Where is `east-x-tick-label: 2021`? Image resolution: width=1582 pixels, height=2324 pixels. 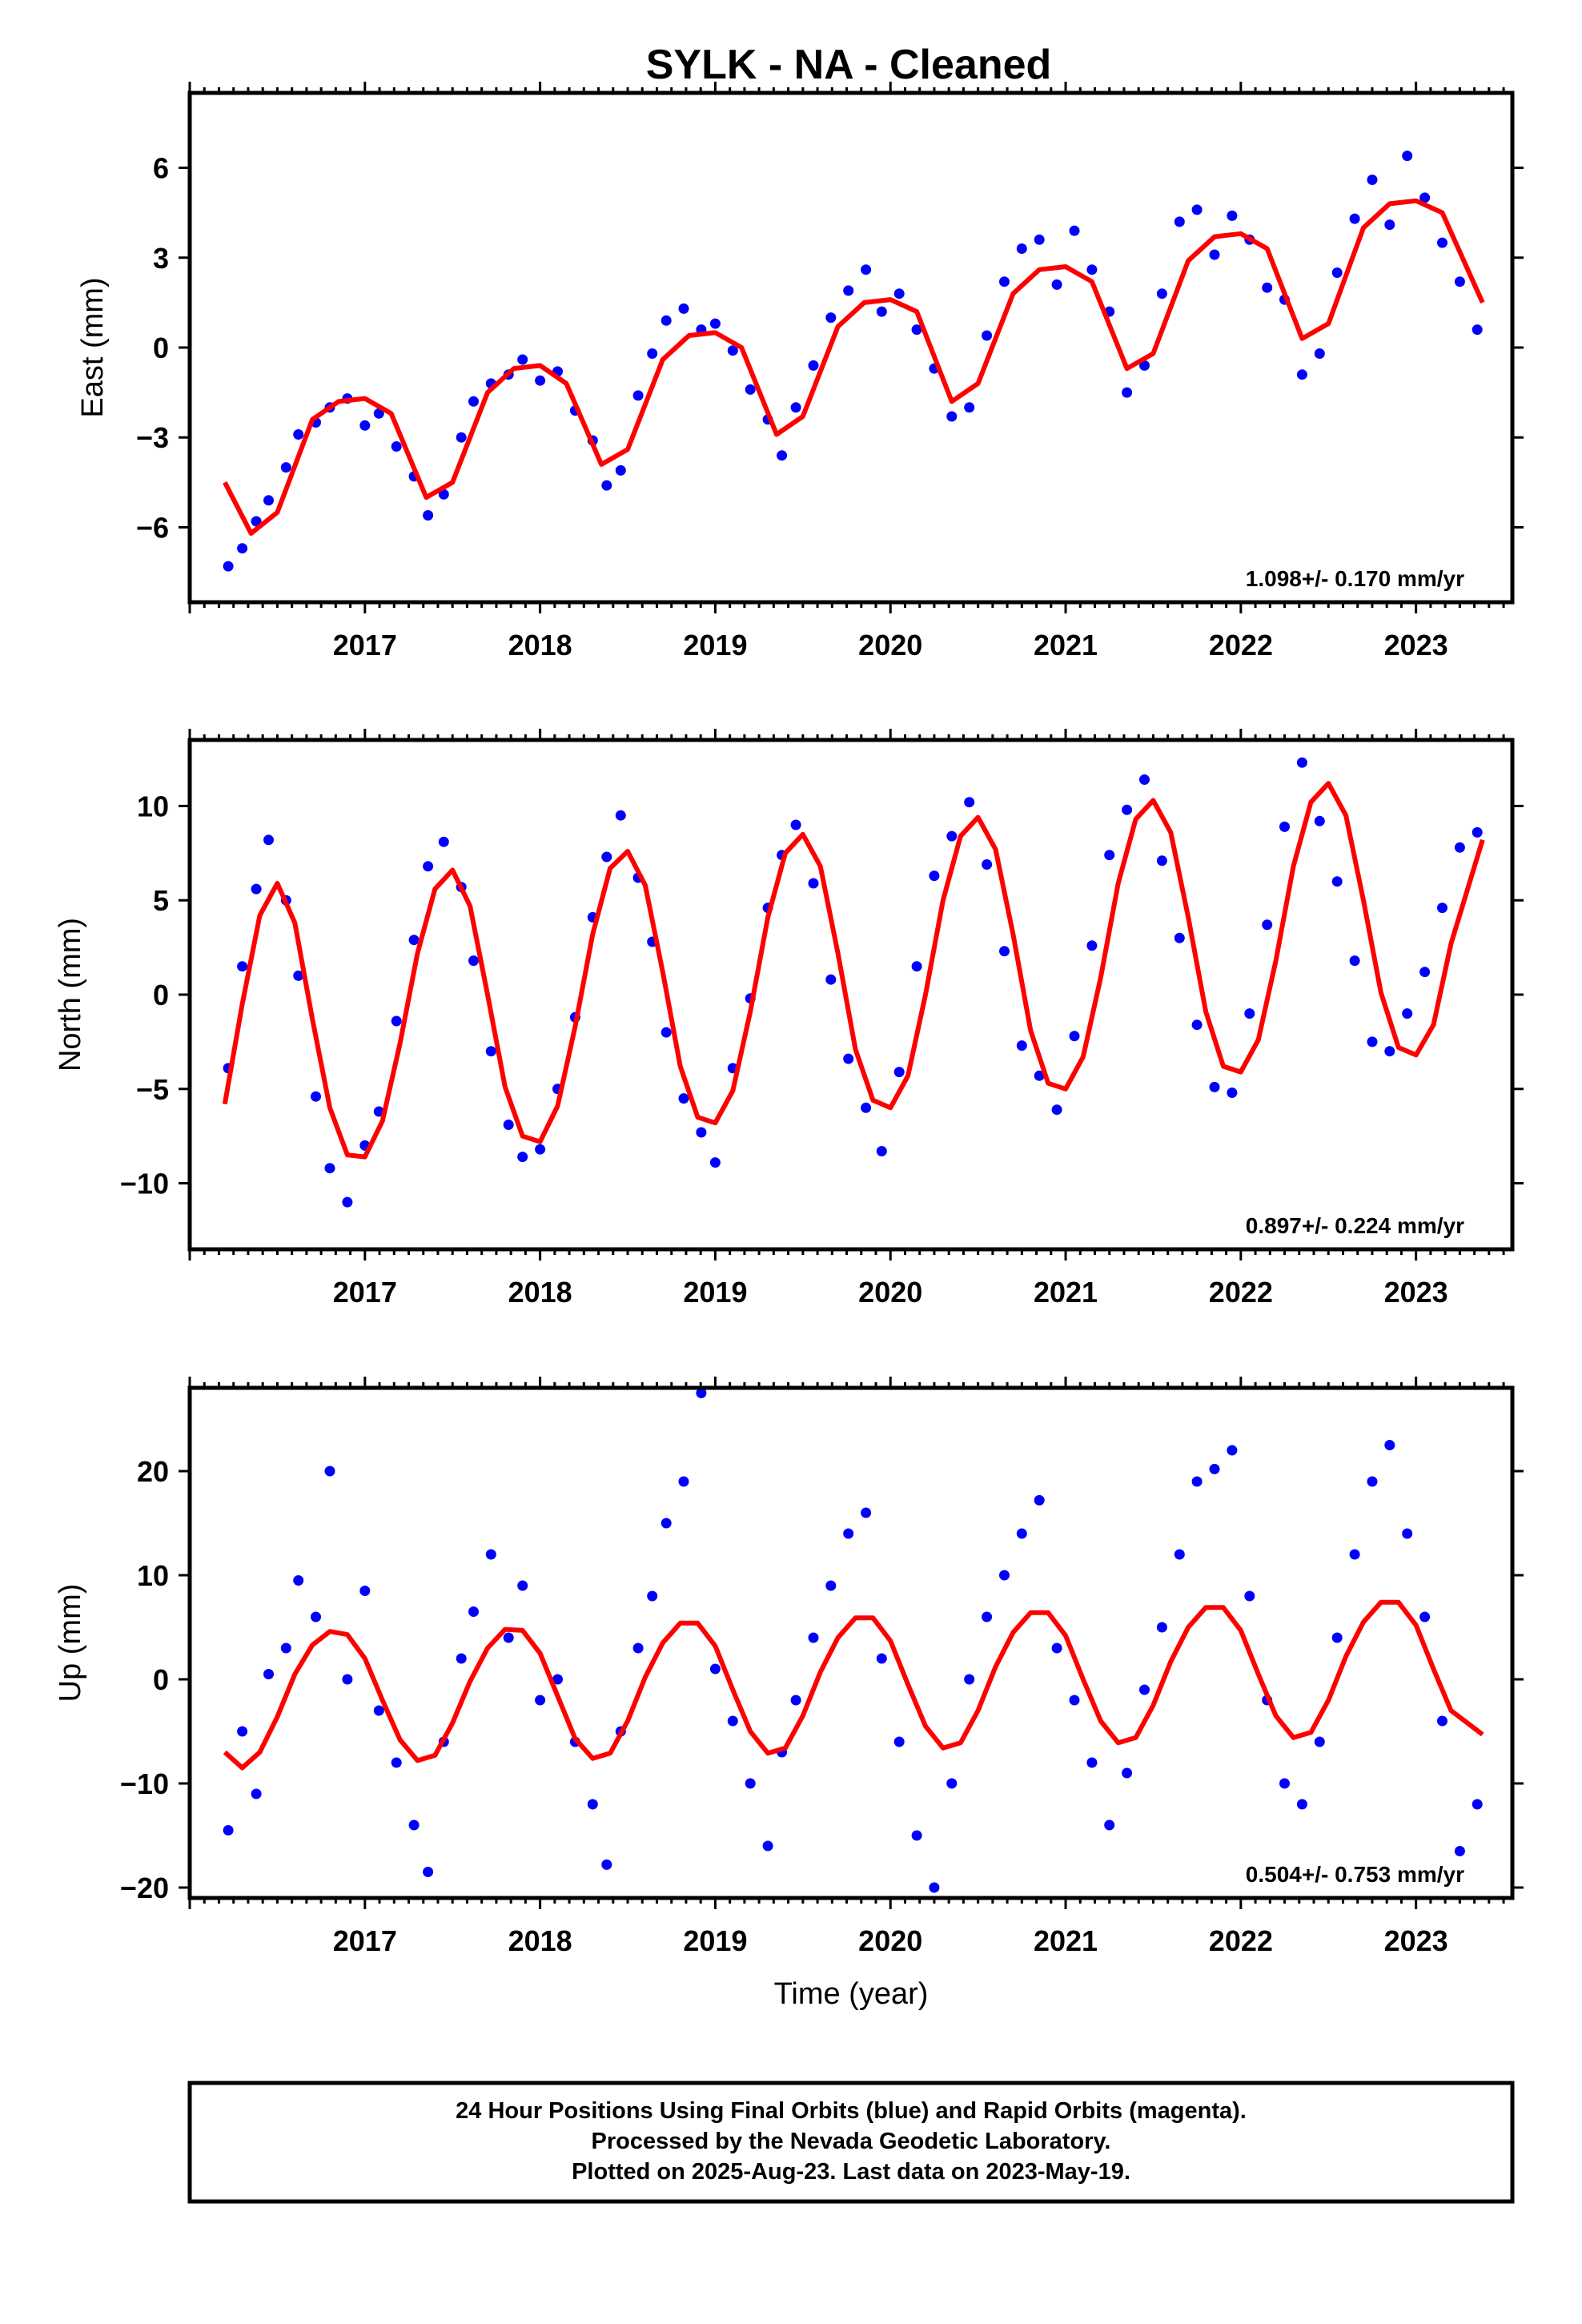
east-x-tick-label: 2021 is located at coordinates (1066, 645).